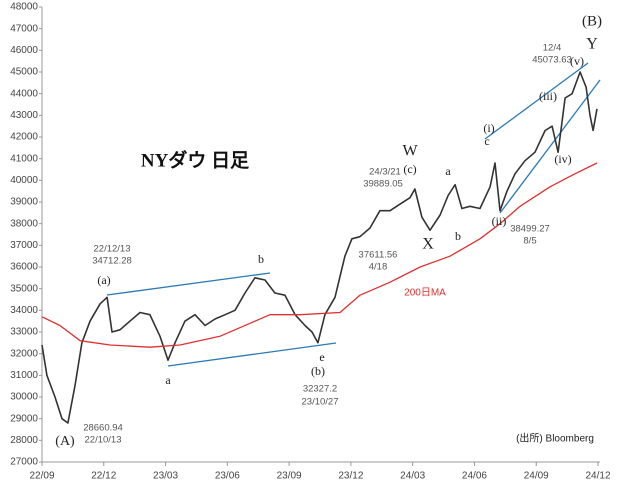  Describe the element at coordinates (320, 402) in the screenshot. I see `annotation: 23/10/27` at that location.